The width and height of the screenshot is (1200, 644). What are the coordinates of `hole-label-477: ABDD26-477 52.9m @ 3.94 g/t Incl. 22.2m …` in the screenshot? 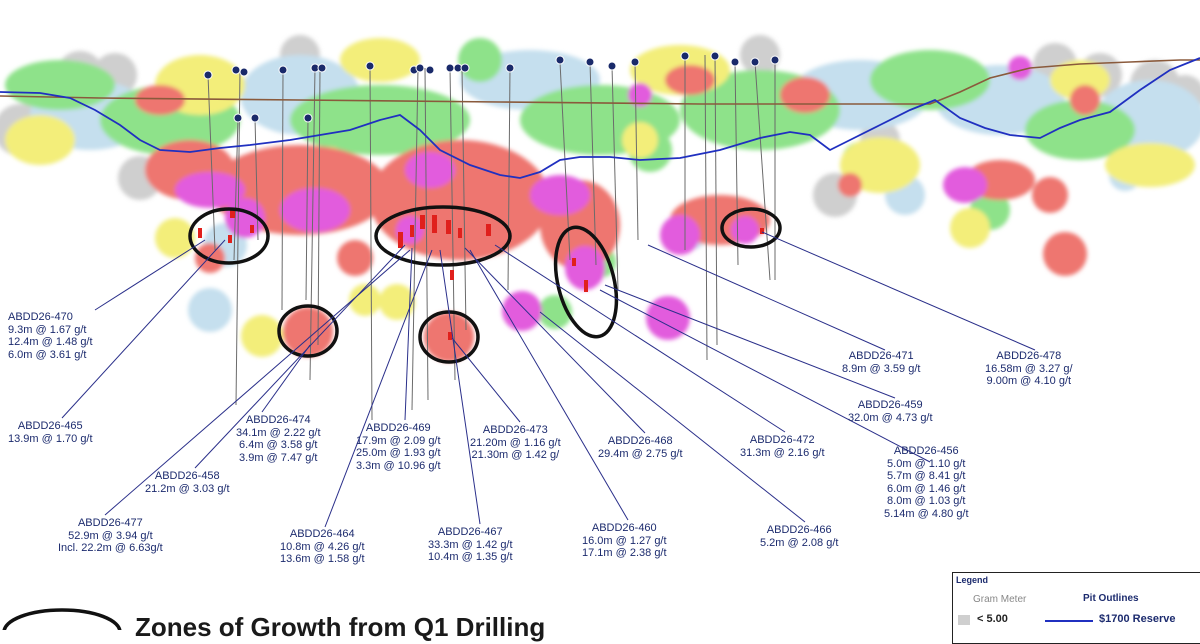 It's located at (110, 535).